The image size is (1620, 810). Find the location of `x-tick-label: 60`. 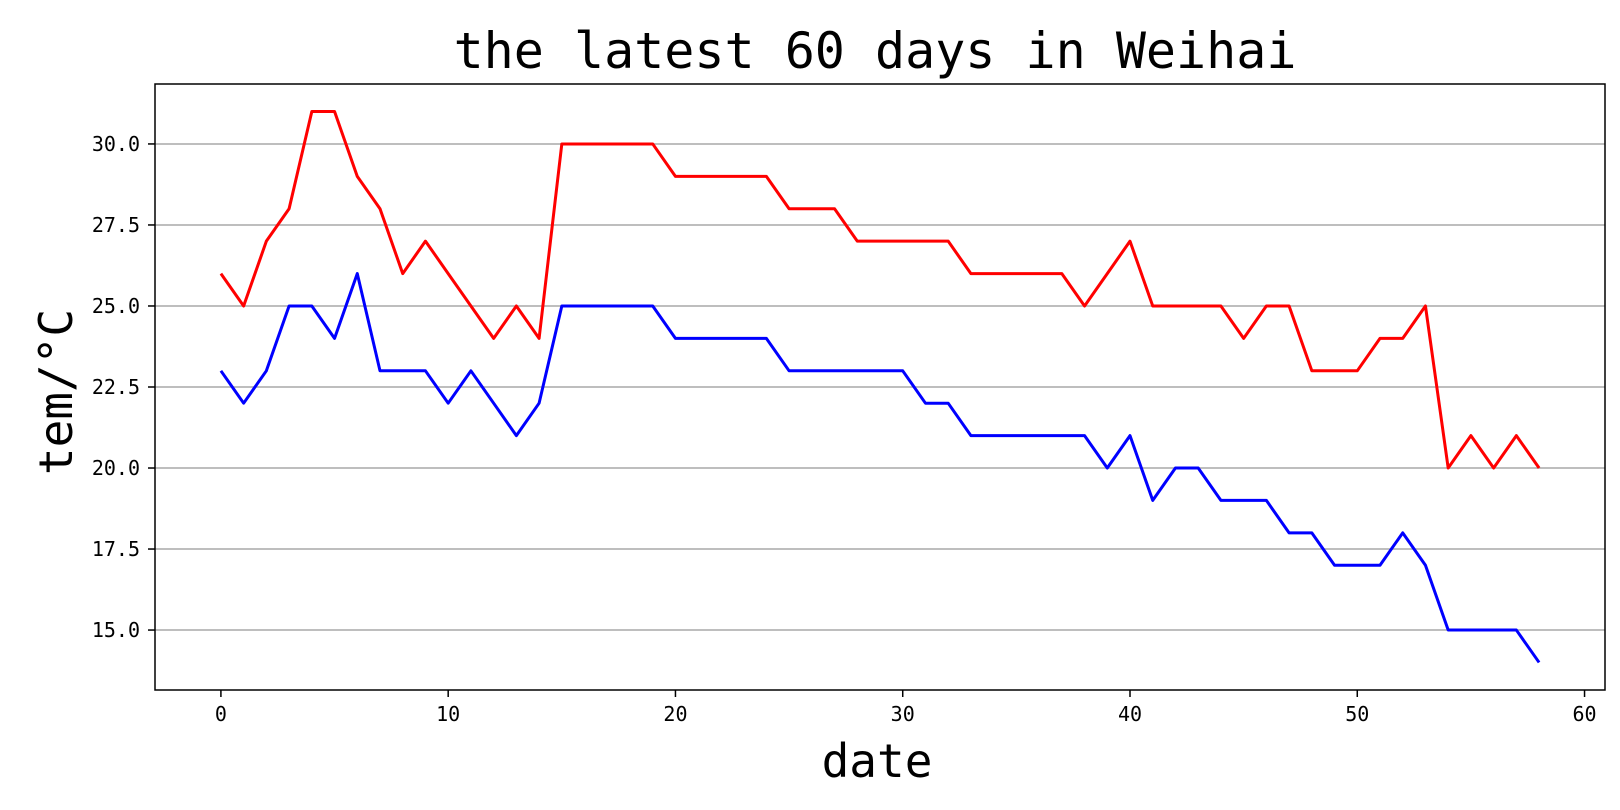

x-tick-label: 60 is located at coordinates (1584, 714).